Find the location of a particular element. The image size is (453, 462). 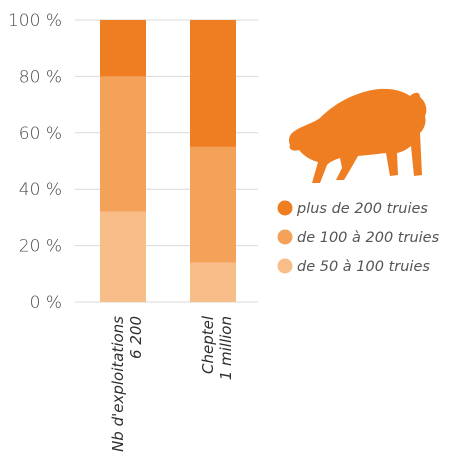

pig-icon is located at coordinates (357, 135).